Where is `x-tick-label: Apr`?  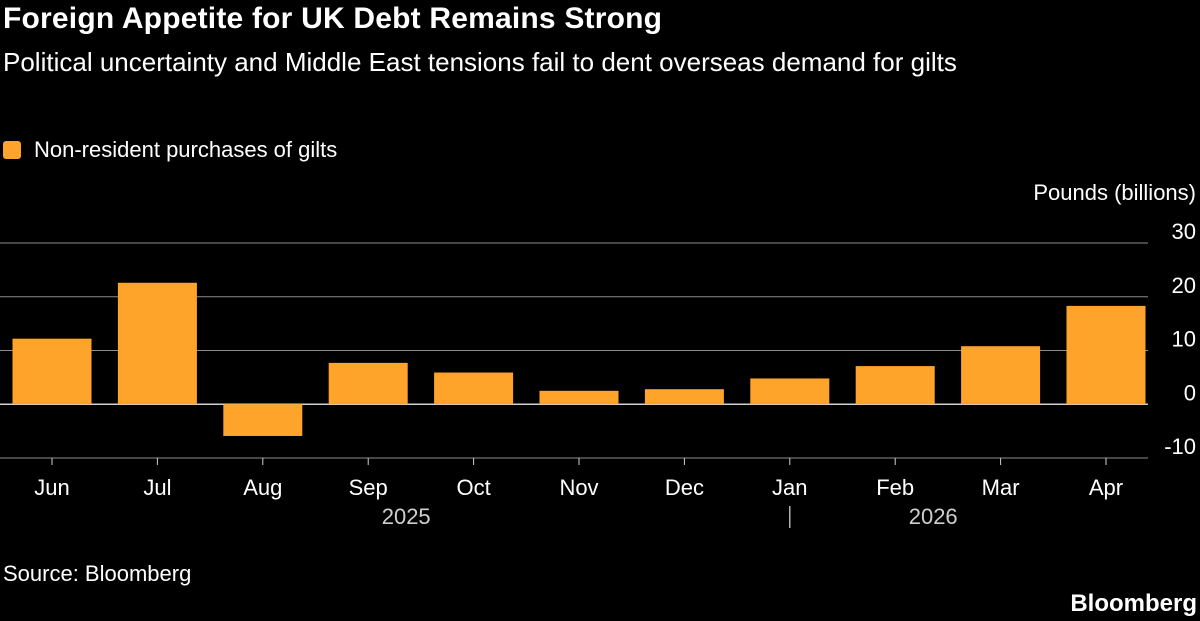 x-tick-label: Apr is located at coordinates (1106, 487).